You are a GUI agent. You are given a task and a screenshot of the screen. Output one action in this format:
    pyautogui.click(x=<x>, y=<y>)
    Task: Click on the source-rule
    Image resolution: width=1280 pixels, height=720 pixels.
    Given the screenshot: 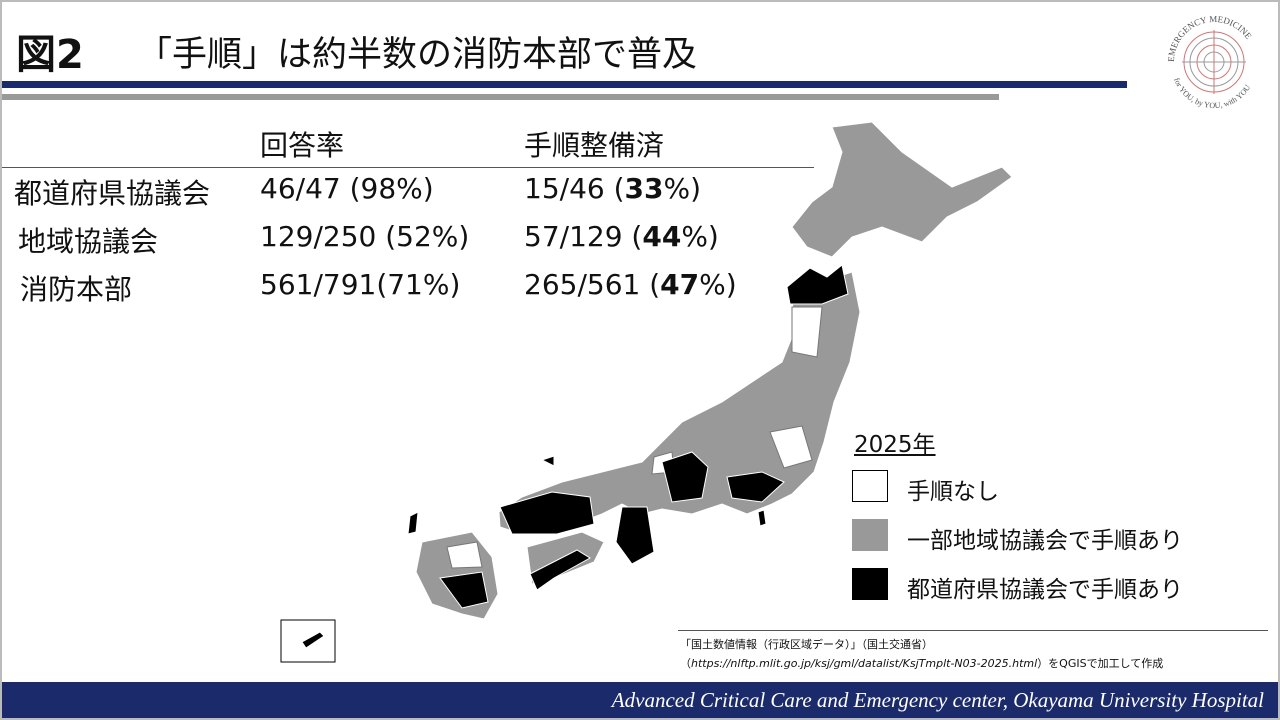 What is the action you would take?
    pyautogui.click(x=973, y=630)
    